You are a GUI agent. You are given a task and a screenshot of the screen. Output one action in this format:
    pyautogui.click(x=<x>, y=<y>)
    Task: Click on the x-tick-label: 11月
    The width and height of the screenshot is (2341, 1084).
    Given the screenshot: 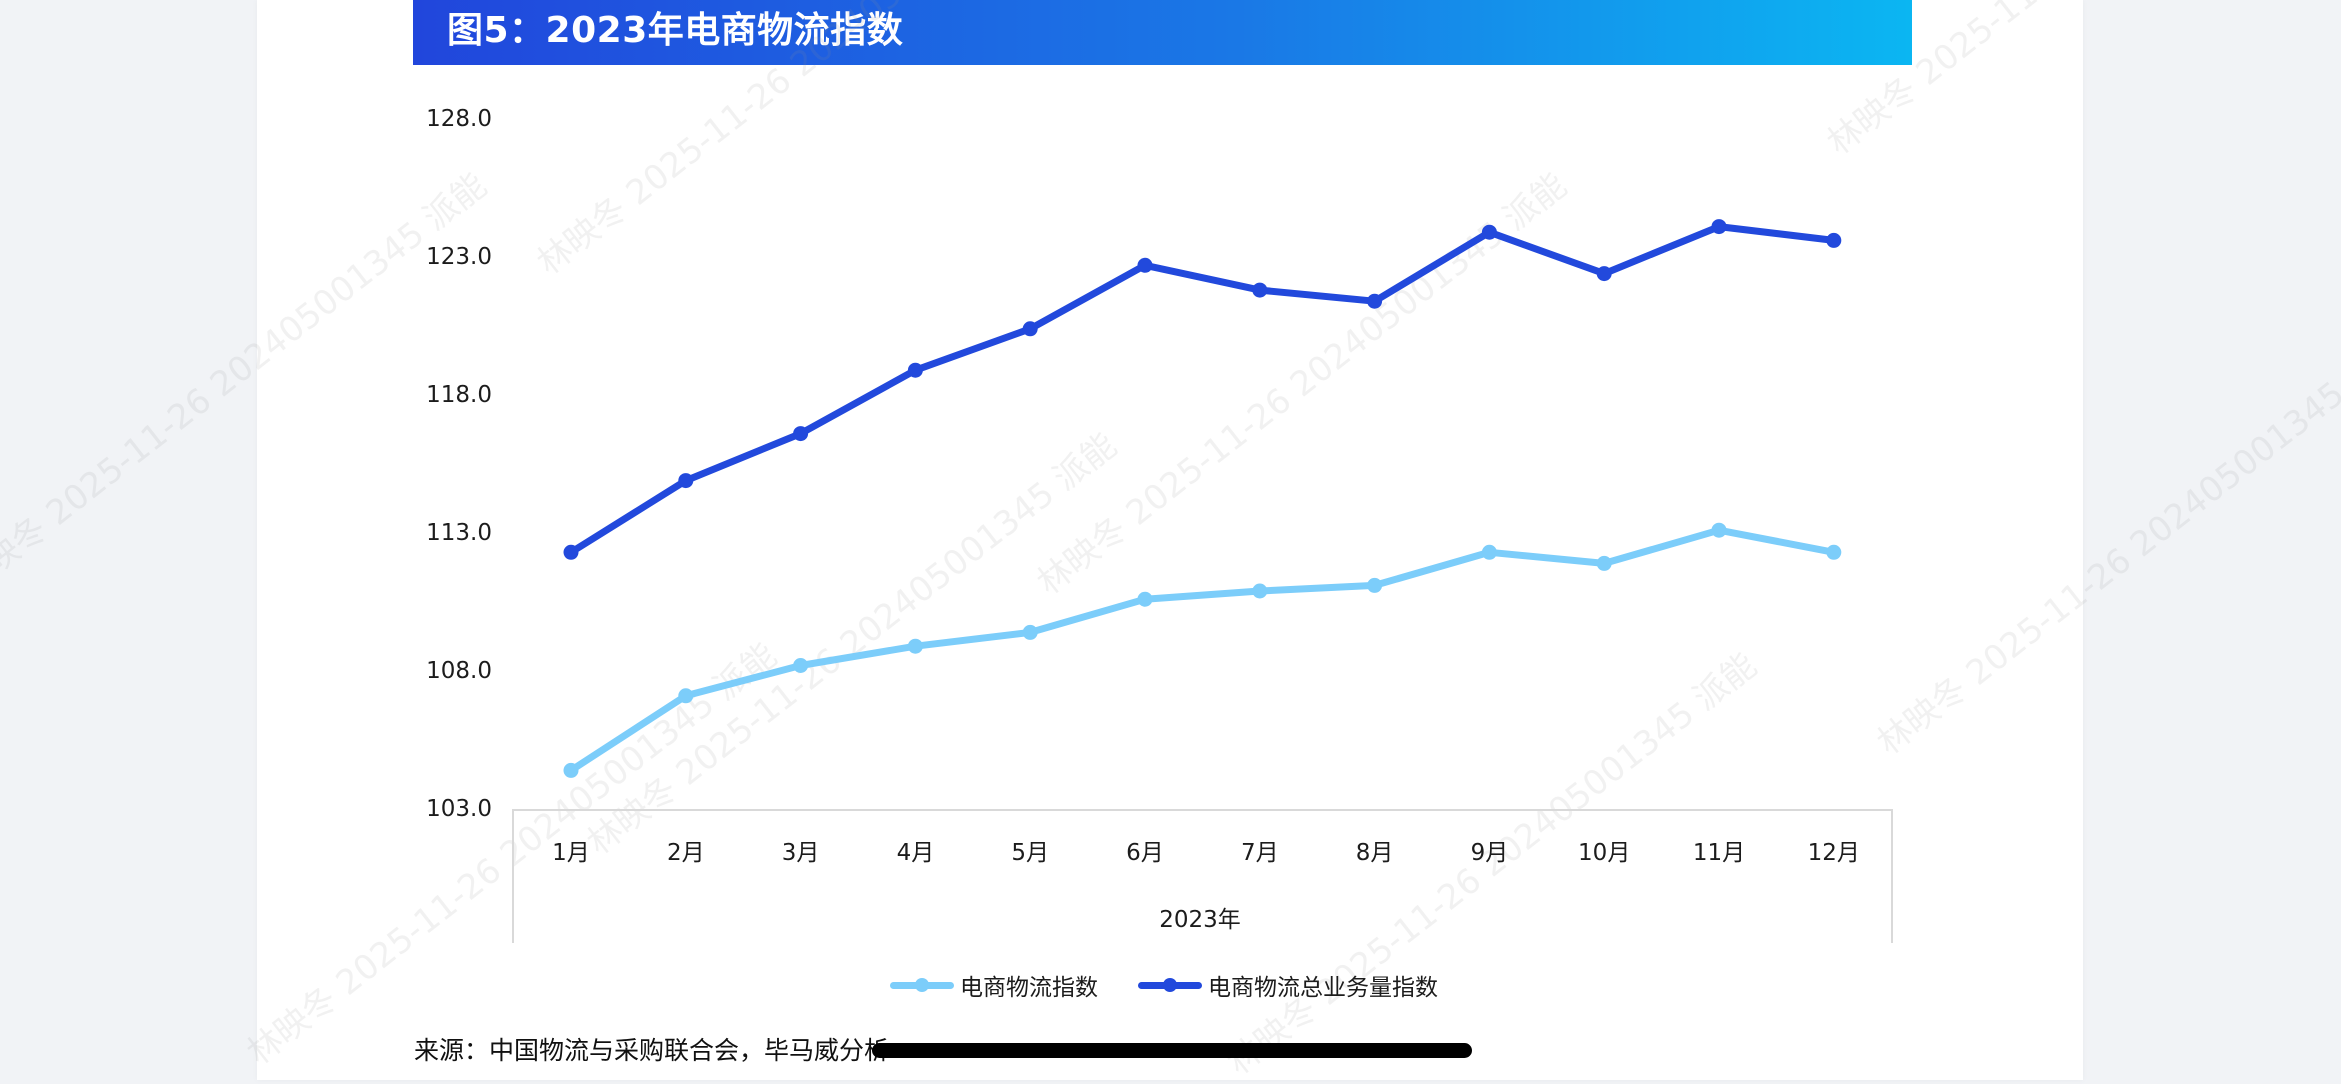 What is the action you would take?
    pyautogui.click(x=1719, y=853)
    